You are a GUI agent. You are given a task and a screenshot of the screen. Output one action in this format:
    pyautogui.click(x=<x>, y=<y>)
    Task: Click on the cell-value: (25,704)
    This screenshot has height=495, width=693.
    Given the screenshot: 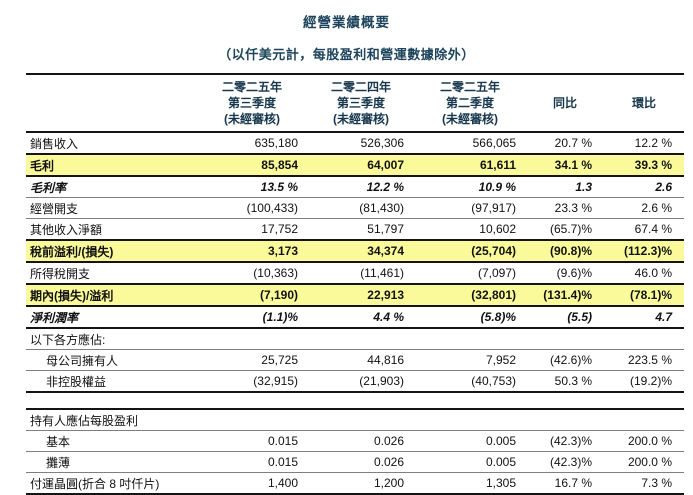 What is the action you would take?
    pyautogui.click(x=470, y=251)
    